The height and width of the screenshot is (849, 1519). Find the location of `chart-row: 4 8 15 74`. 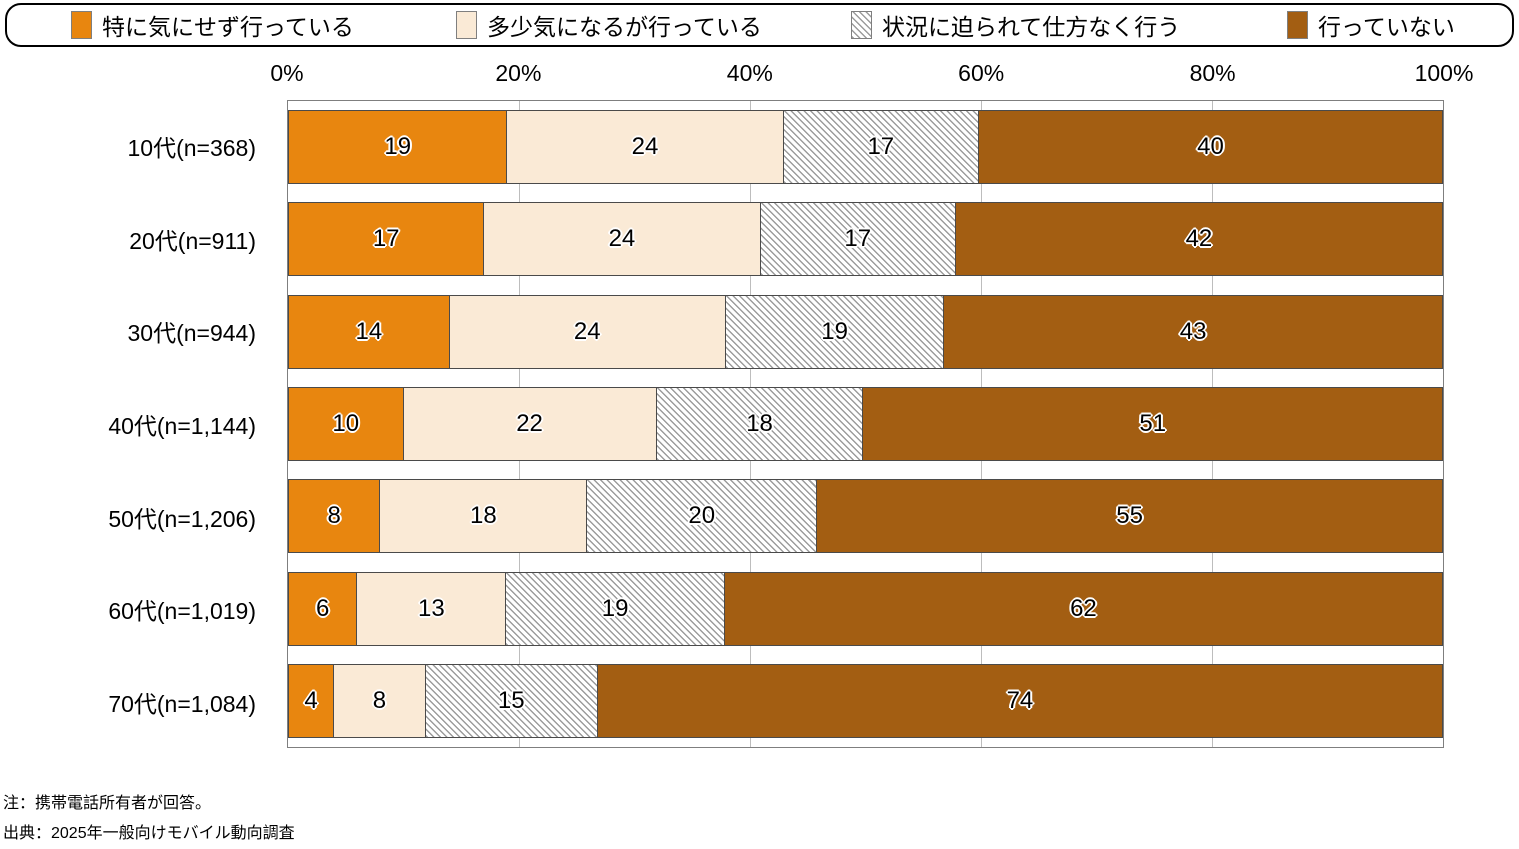

chart-row: 4 8 15 74 is located at coordinates (865, 701).